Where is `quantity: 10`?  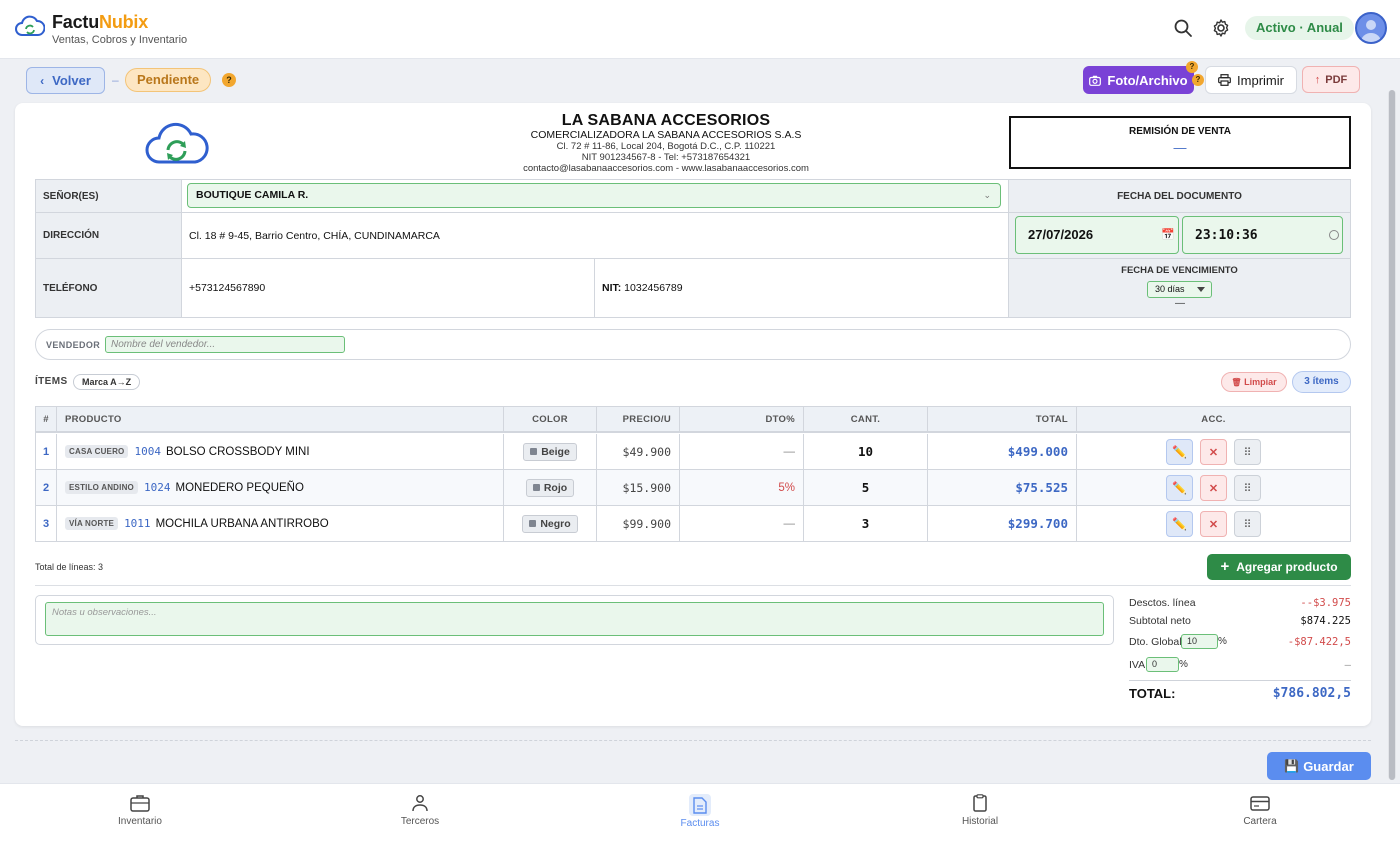 quantity: 10 is located at coordinates (866, 451).